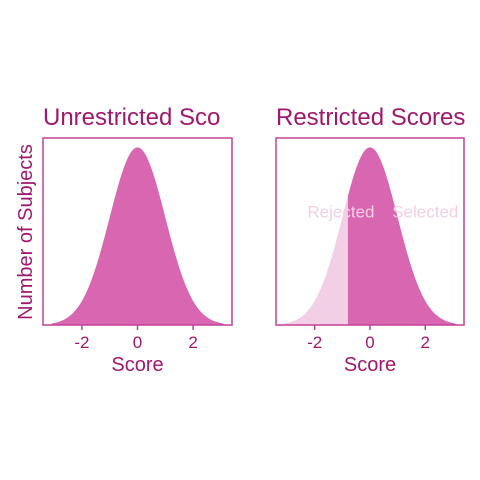 This screenshot has height=480, width=480. I want to click on annotations: Rejected Selected, so click(382, 211).